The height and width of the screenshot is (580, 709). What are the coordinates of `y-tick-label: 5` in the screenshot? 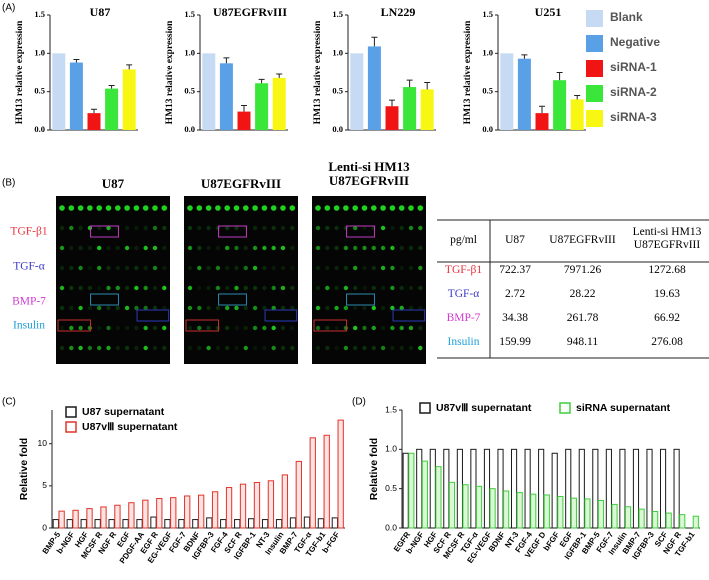 It's located at (44, 485).